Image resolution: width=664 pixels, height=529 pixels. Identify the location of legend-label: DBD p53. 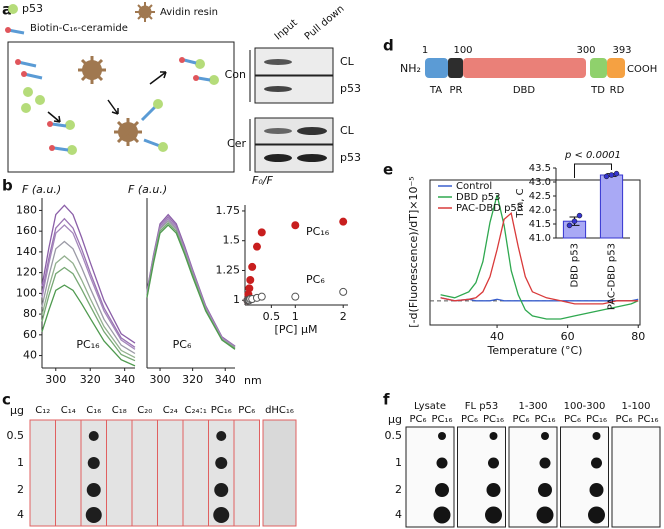
(478, 197).